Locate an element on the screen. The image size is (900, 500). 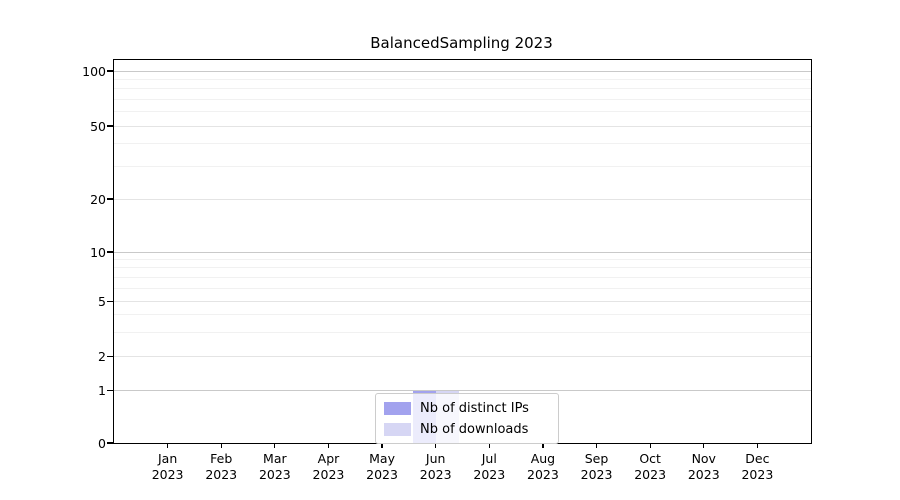
x-tick-month: May is located at coordinates (382, 458).